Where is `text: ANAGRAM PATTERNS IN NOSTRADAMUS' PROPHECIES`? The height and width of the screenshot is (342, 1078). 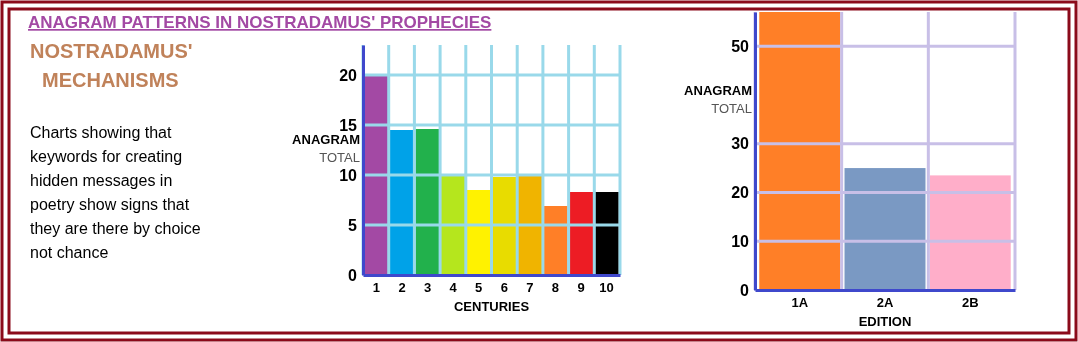
text: ANAGRAM PATTERNS IN NOSTRADAMUS' PROPHECIES is located at coordinates (260, 22).